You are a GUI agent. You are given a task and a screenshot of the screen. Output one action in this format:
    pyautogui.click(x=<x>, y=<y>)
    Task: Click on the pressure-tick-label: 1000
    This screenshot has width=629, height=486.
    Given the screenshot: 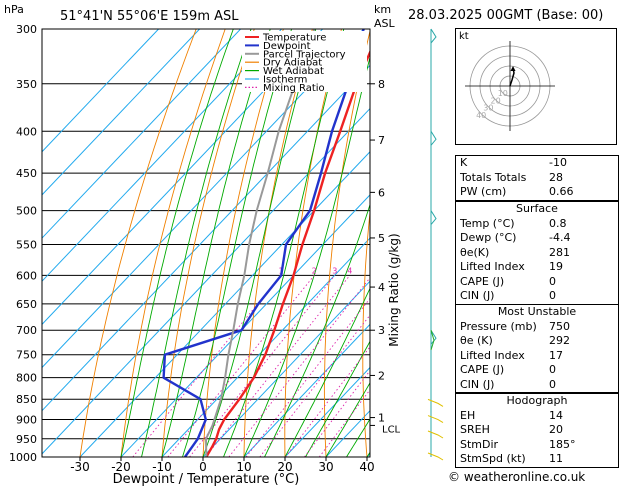 What is the action you would take?
    pyautogui.click(x=23, y=457)
    